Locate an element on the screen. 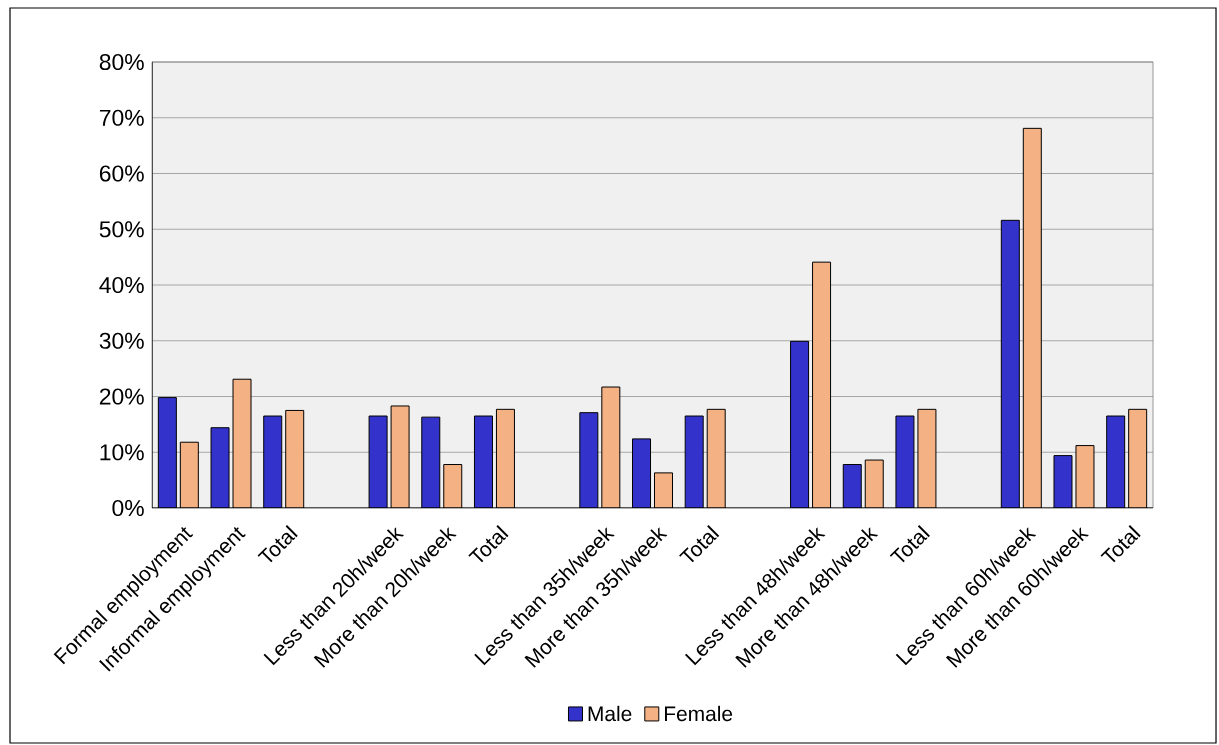 This screenshot has width=1219, height=745. y-tick-label: 40% is located at coordinates (121, 285).